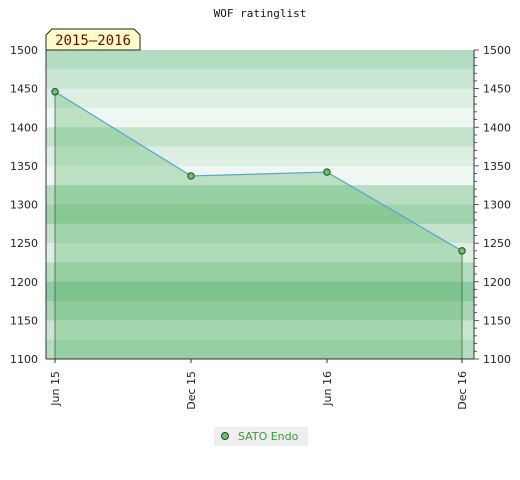 The width and height of the screenshot is (520, 480). I want to click on season-badge-label: 2015–2016, so click(93, 41).